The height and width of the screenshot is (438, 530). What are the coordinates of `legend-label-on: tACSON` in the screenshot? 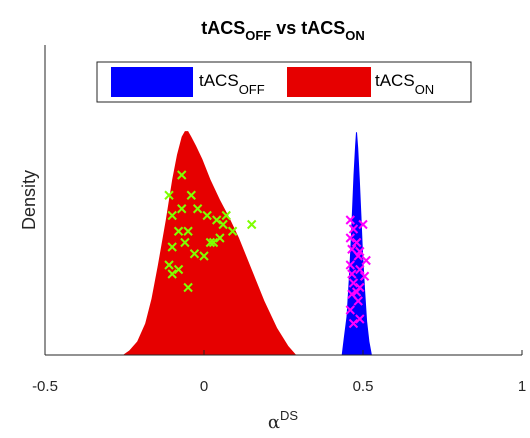 It's located at (404, 84).